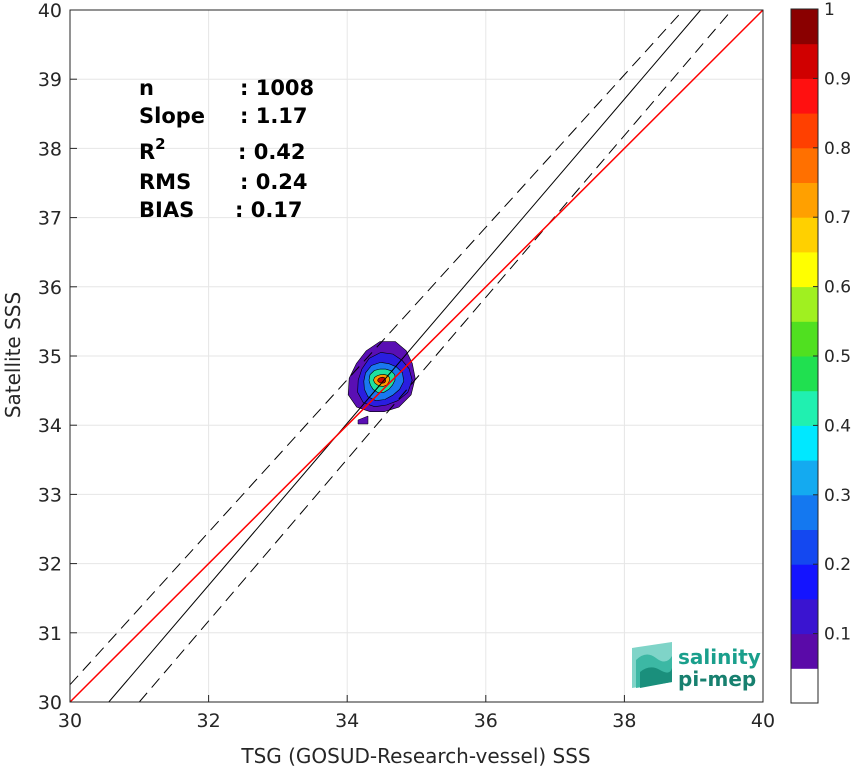  What do you see at coordinates (274, 116) in the screenshot?
I see `stat-value: : 1.17` at bounding box center [274, 116].